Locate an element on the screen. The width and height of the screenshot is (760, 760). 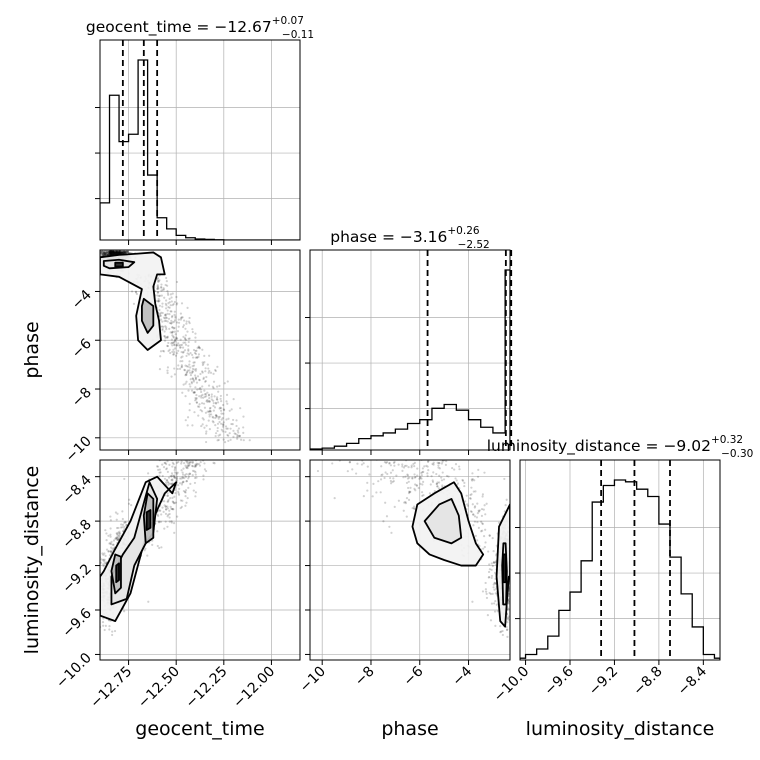
y-tick-label: −9.2 is located at coordinates (76, 578).